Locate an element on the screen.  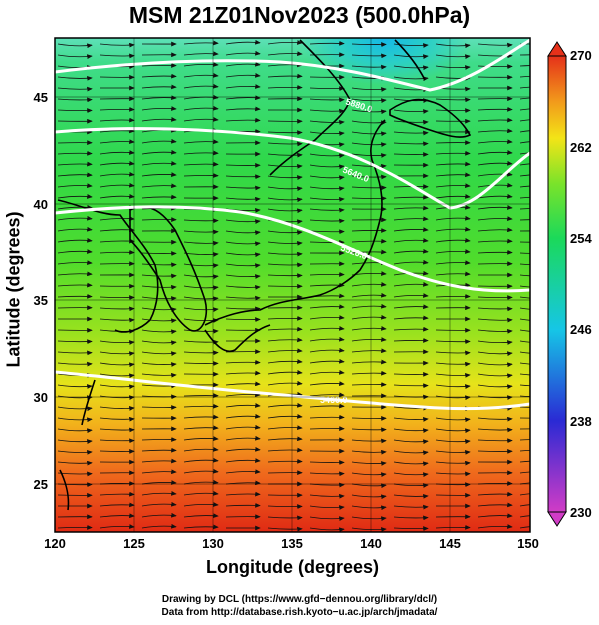
cold-core is located at coordinates (385, 61).